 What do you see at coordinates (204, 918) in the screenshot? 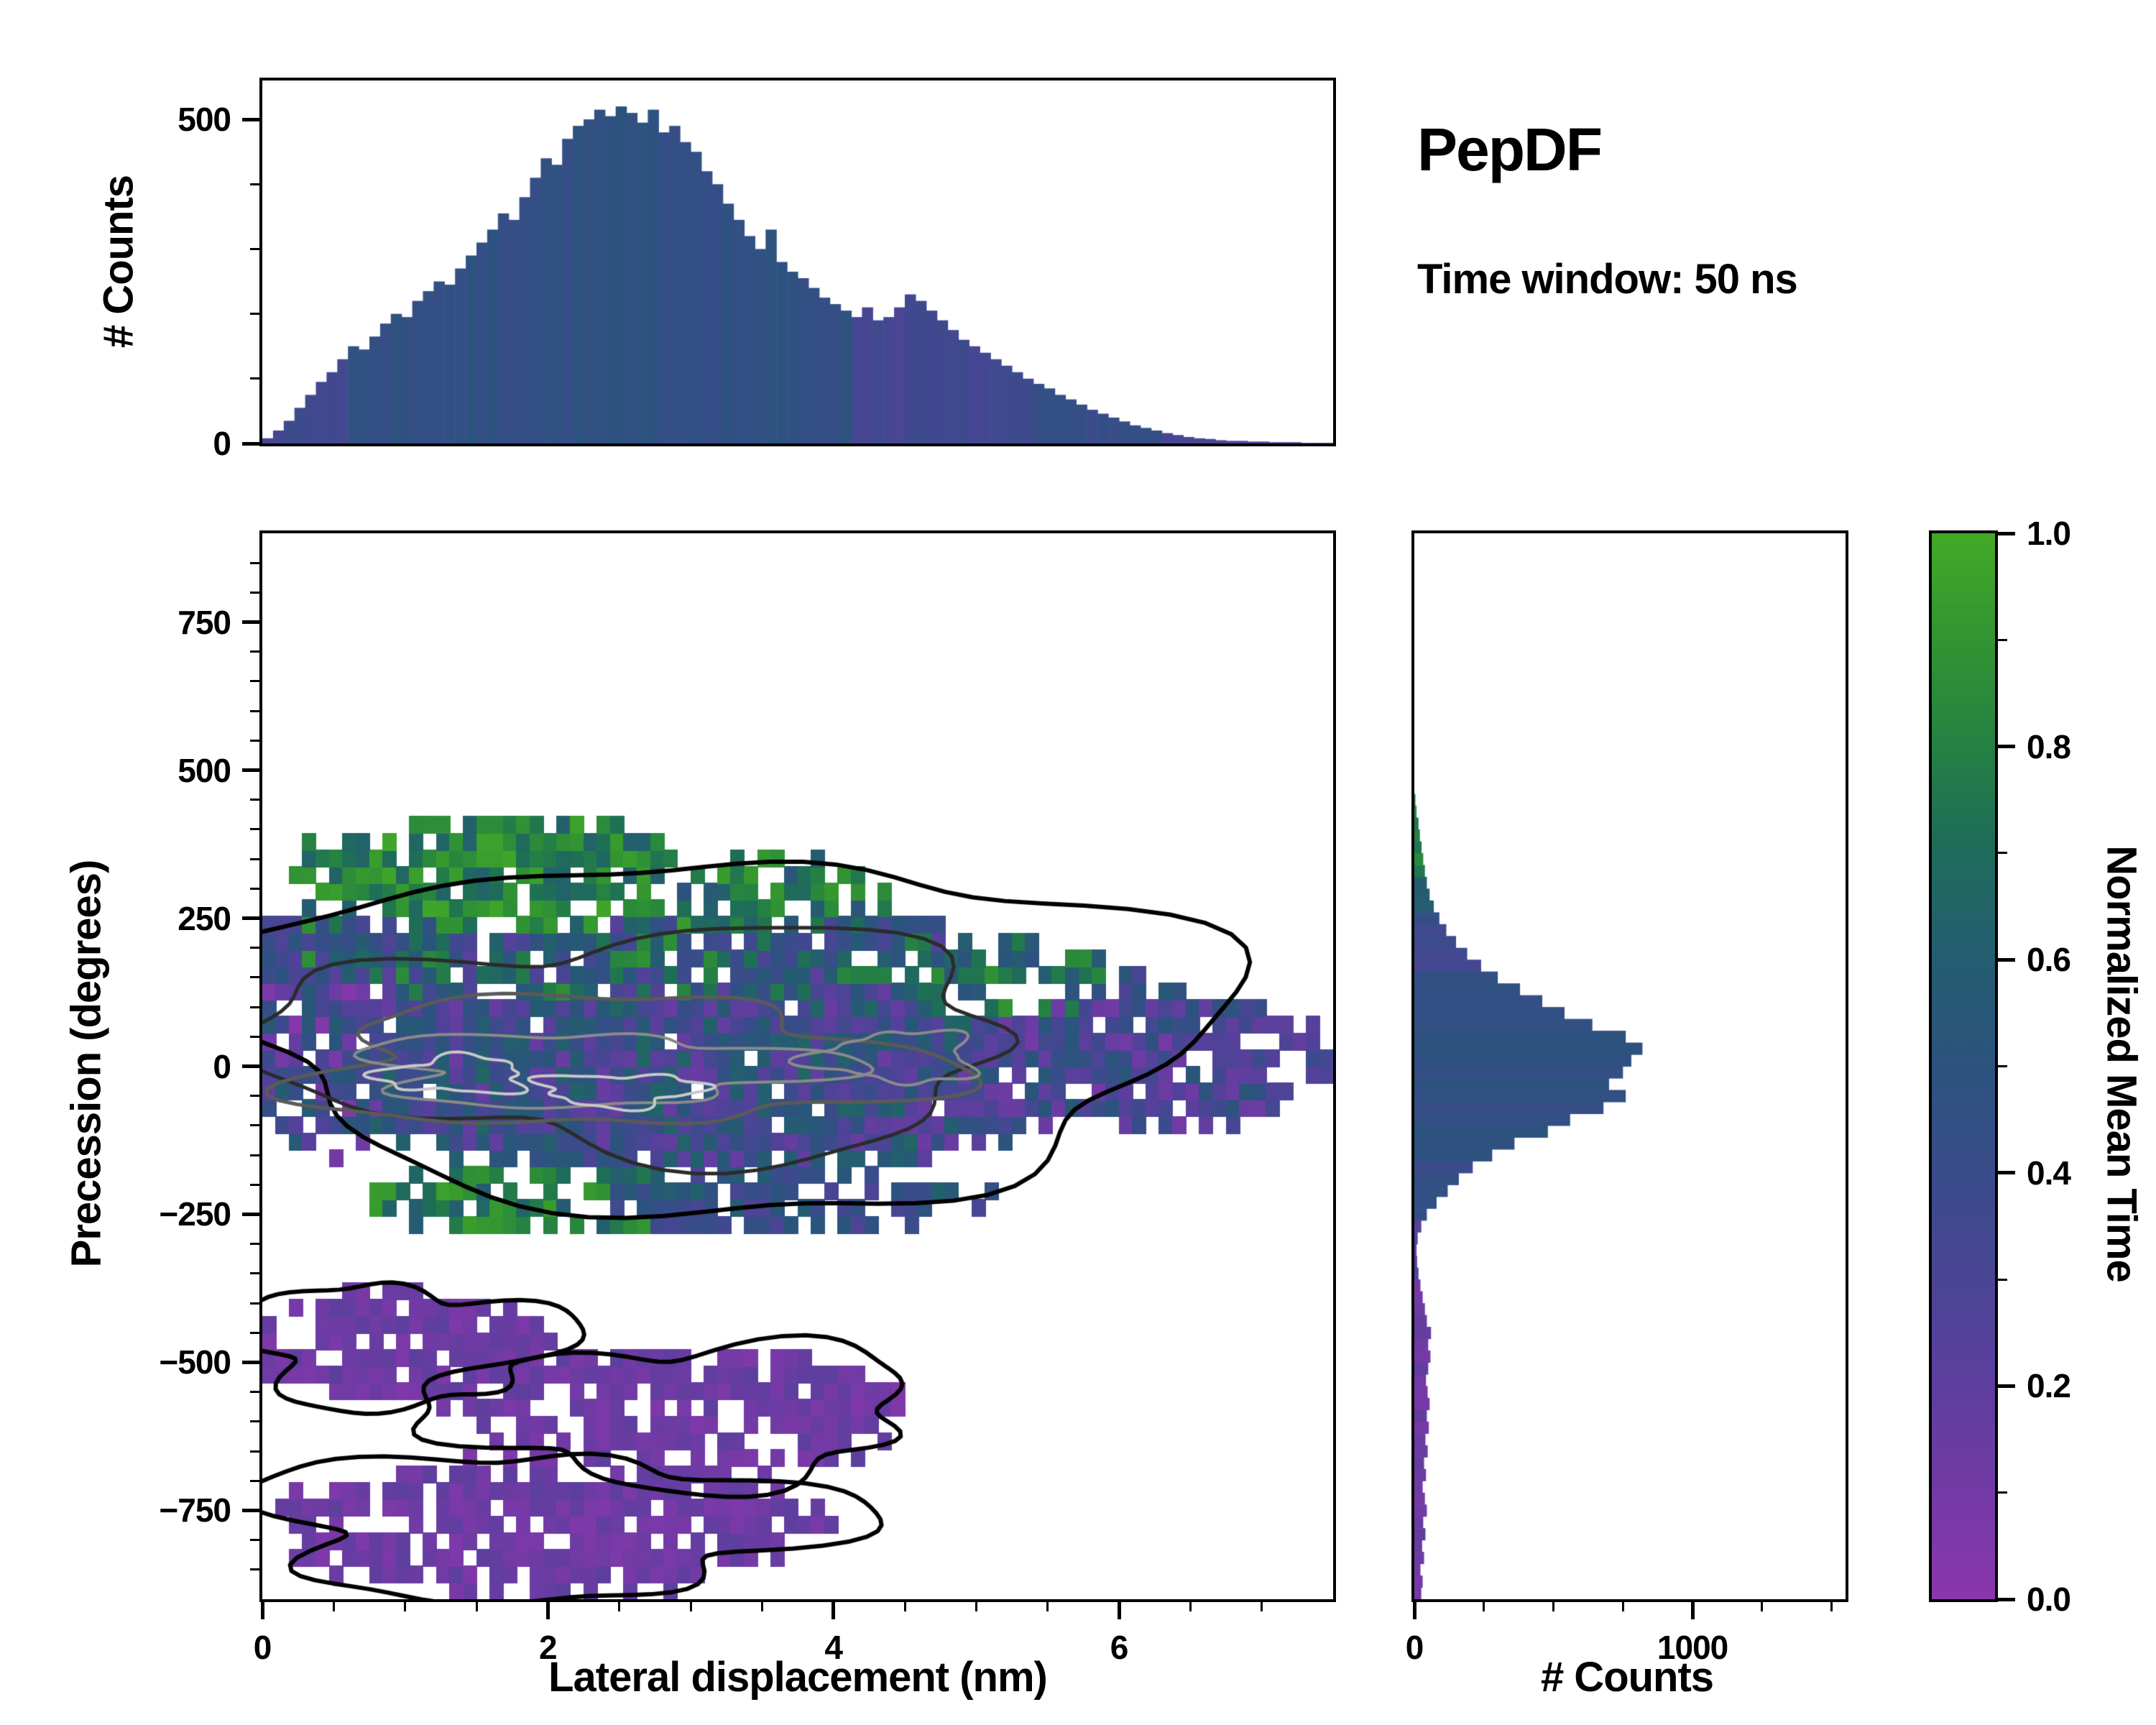
I see `tick-label: 250` at bounding box center [204, 918].